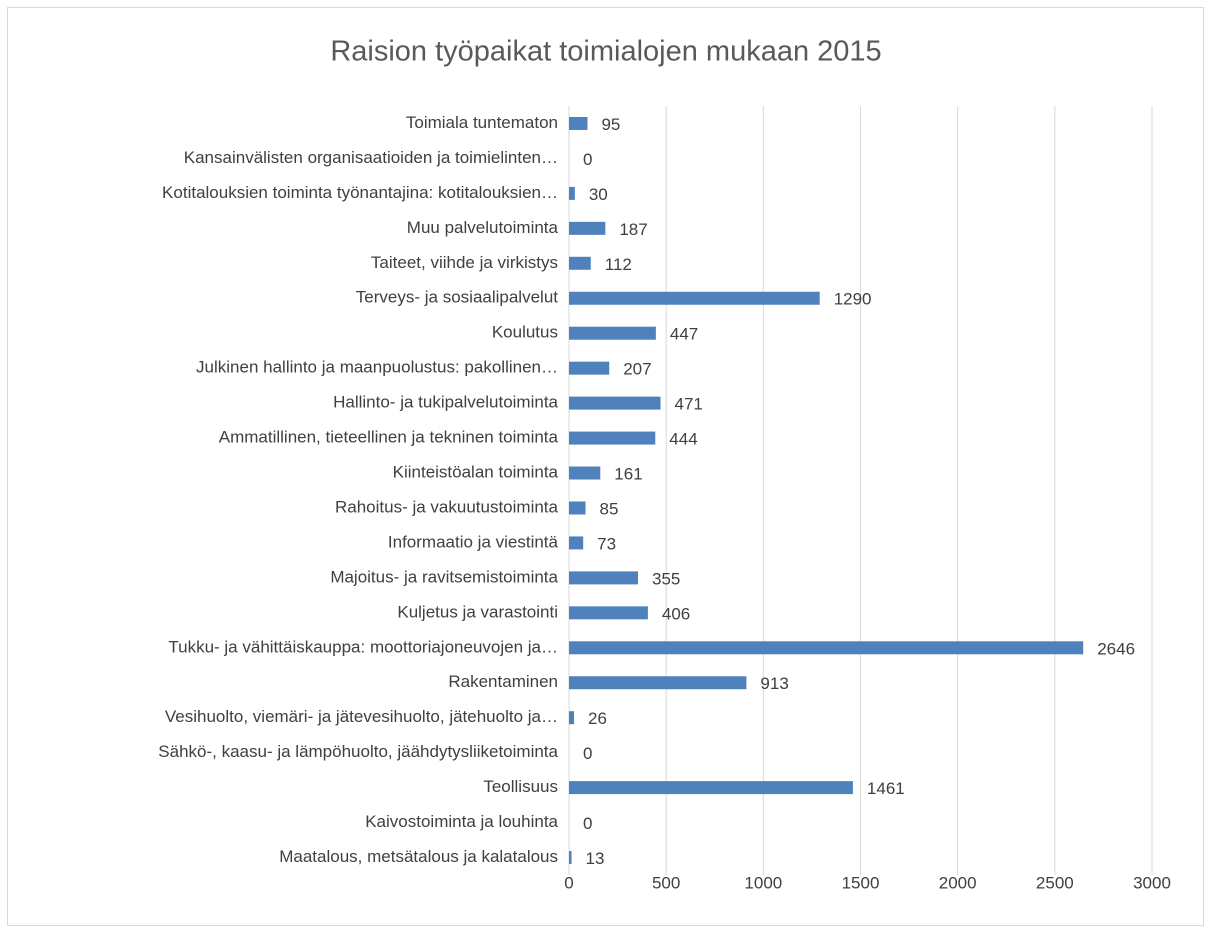 The image size is (1211, 933). What do you see at coordinates (763, 882) in the screenshot?
I see `x-tick-label: 1000` at bounding box center [763, 882].